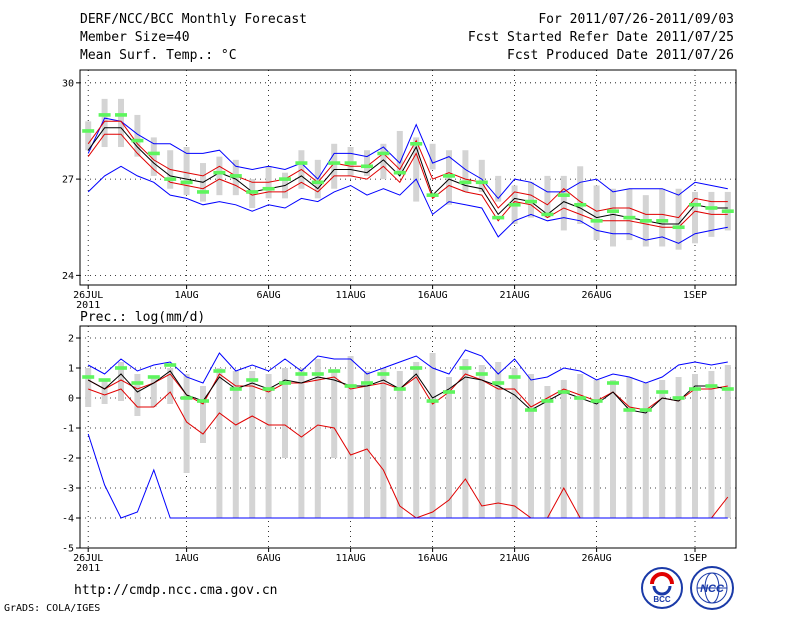 The height and width of the screenshot is (618, 800). Describe the element at coordinates (68, 180) in the screenshot. I see `y-tick-label: 27` at that location.